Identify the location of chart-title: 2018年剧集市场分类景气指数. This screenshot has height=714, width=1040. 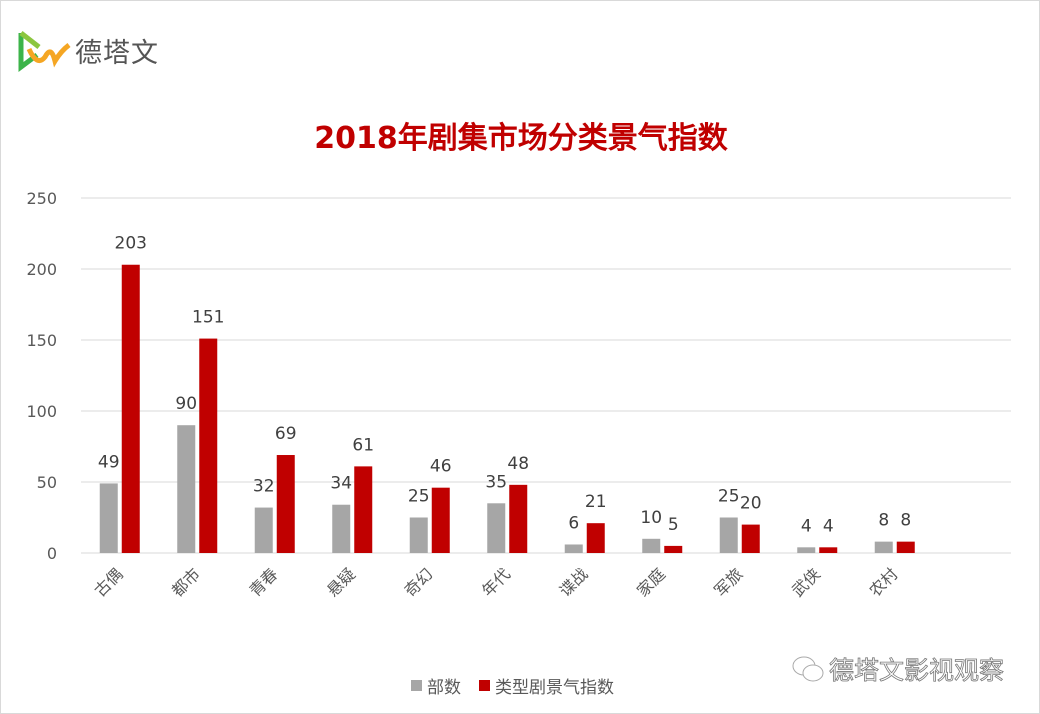
(521, 138).